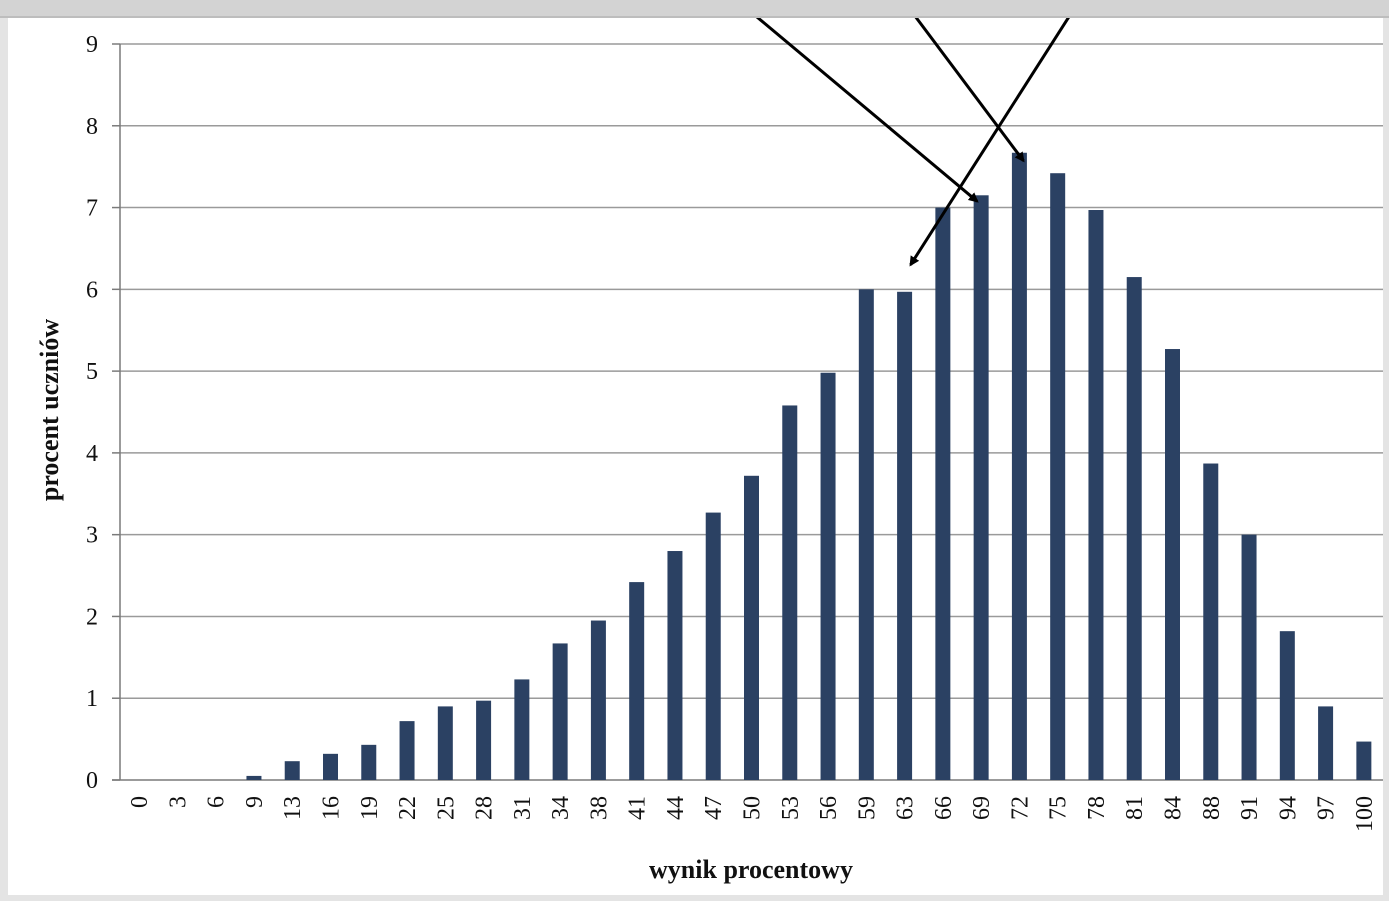 This screenshot has height=901, width=1389. I want to click on y-tick-label: 9, so click(92, 45).